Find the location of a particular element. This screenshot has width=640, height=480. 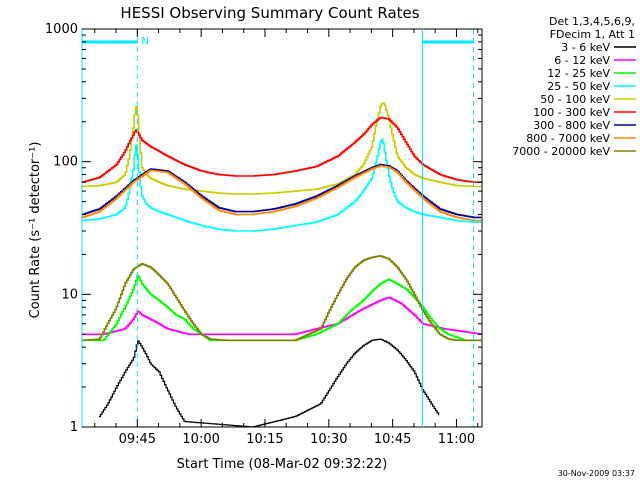

marker-label: N is located at coordinates (144, 41).